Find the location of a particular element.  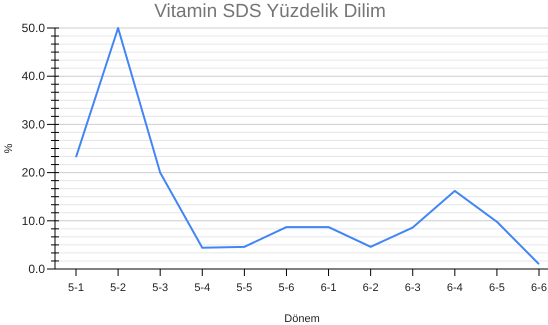

y-axis-title: % is located at coordinates (9, 148).